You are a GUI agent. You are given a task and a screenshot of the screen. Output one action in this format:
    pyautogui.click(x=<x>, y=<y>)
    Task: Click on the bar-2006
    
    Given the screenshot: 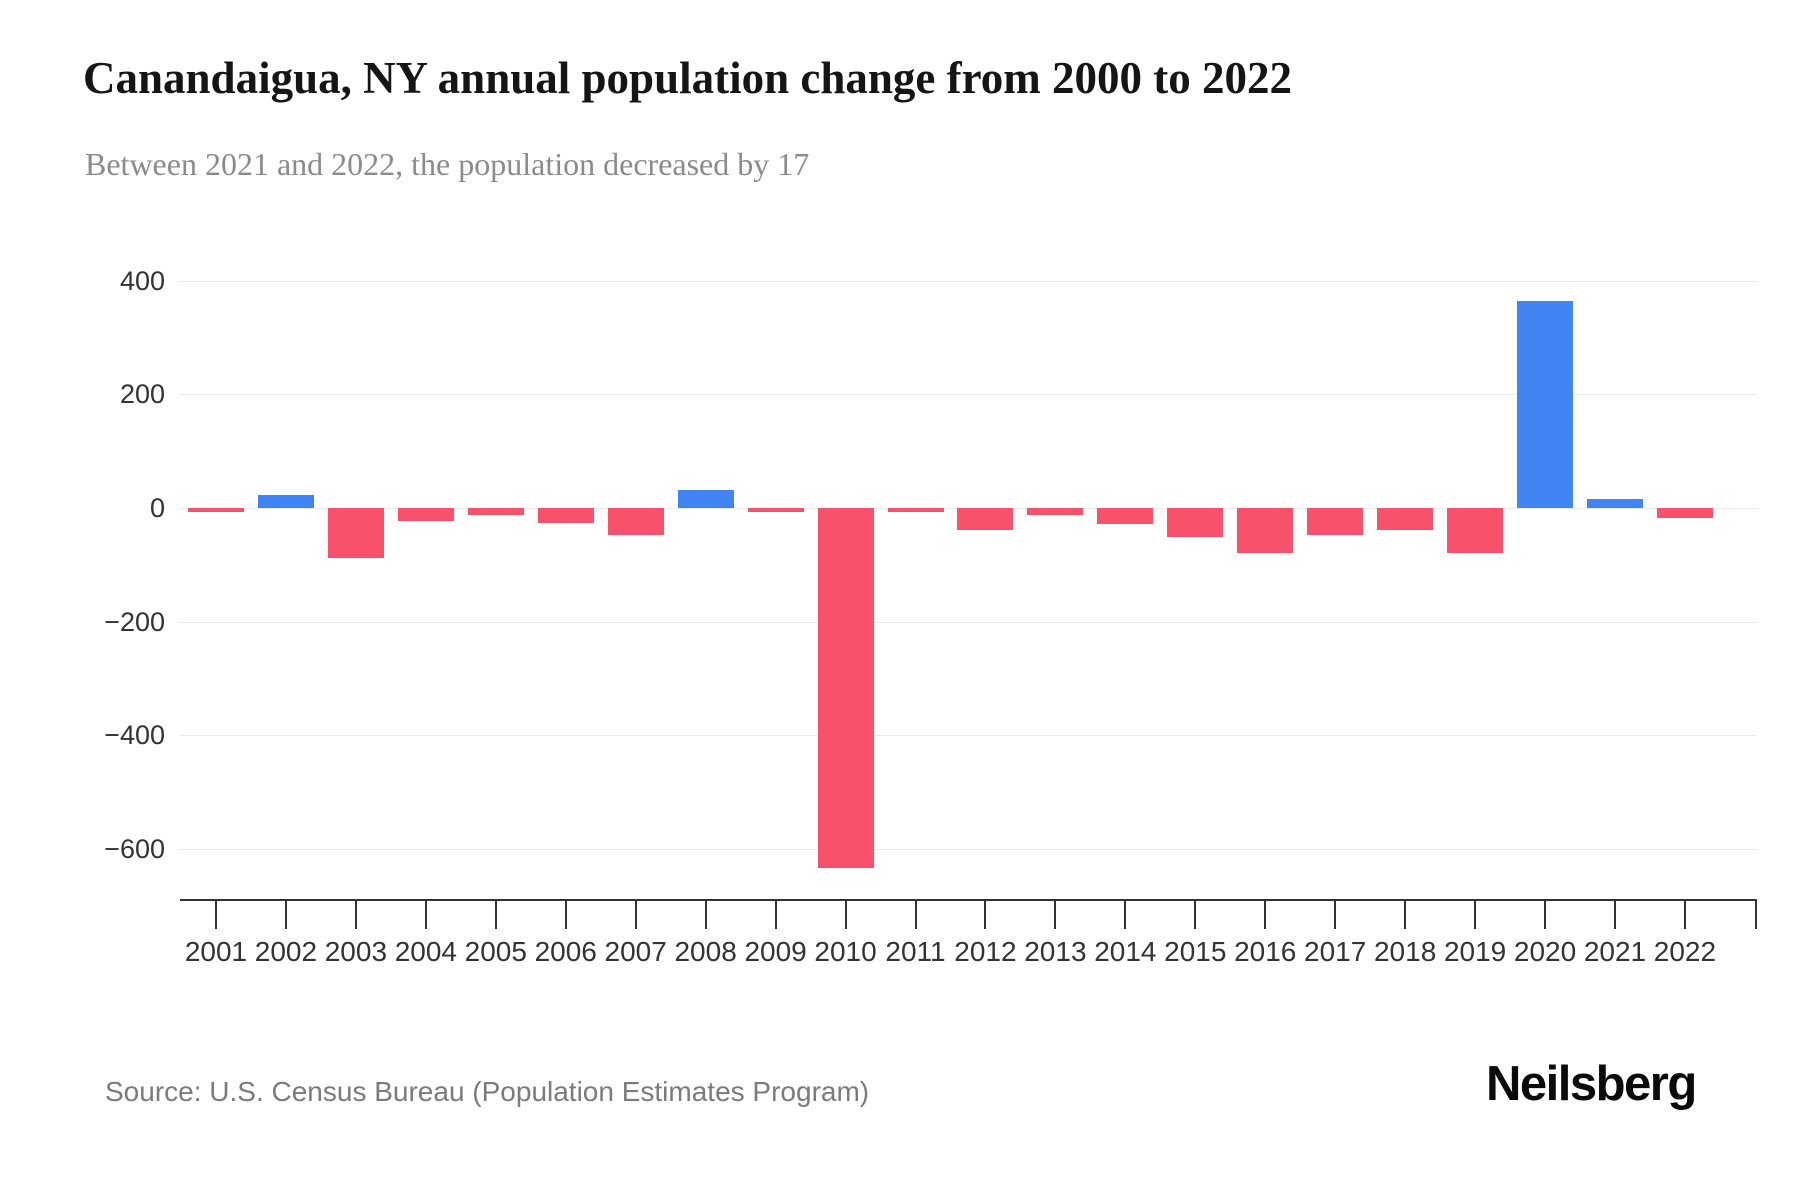 What is the action you would take?
    pyautogui.click(x=565, y=515)
    